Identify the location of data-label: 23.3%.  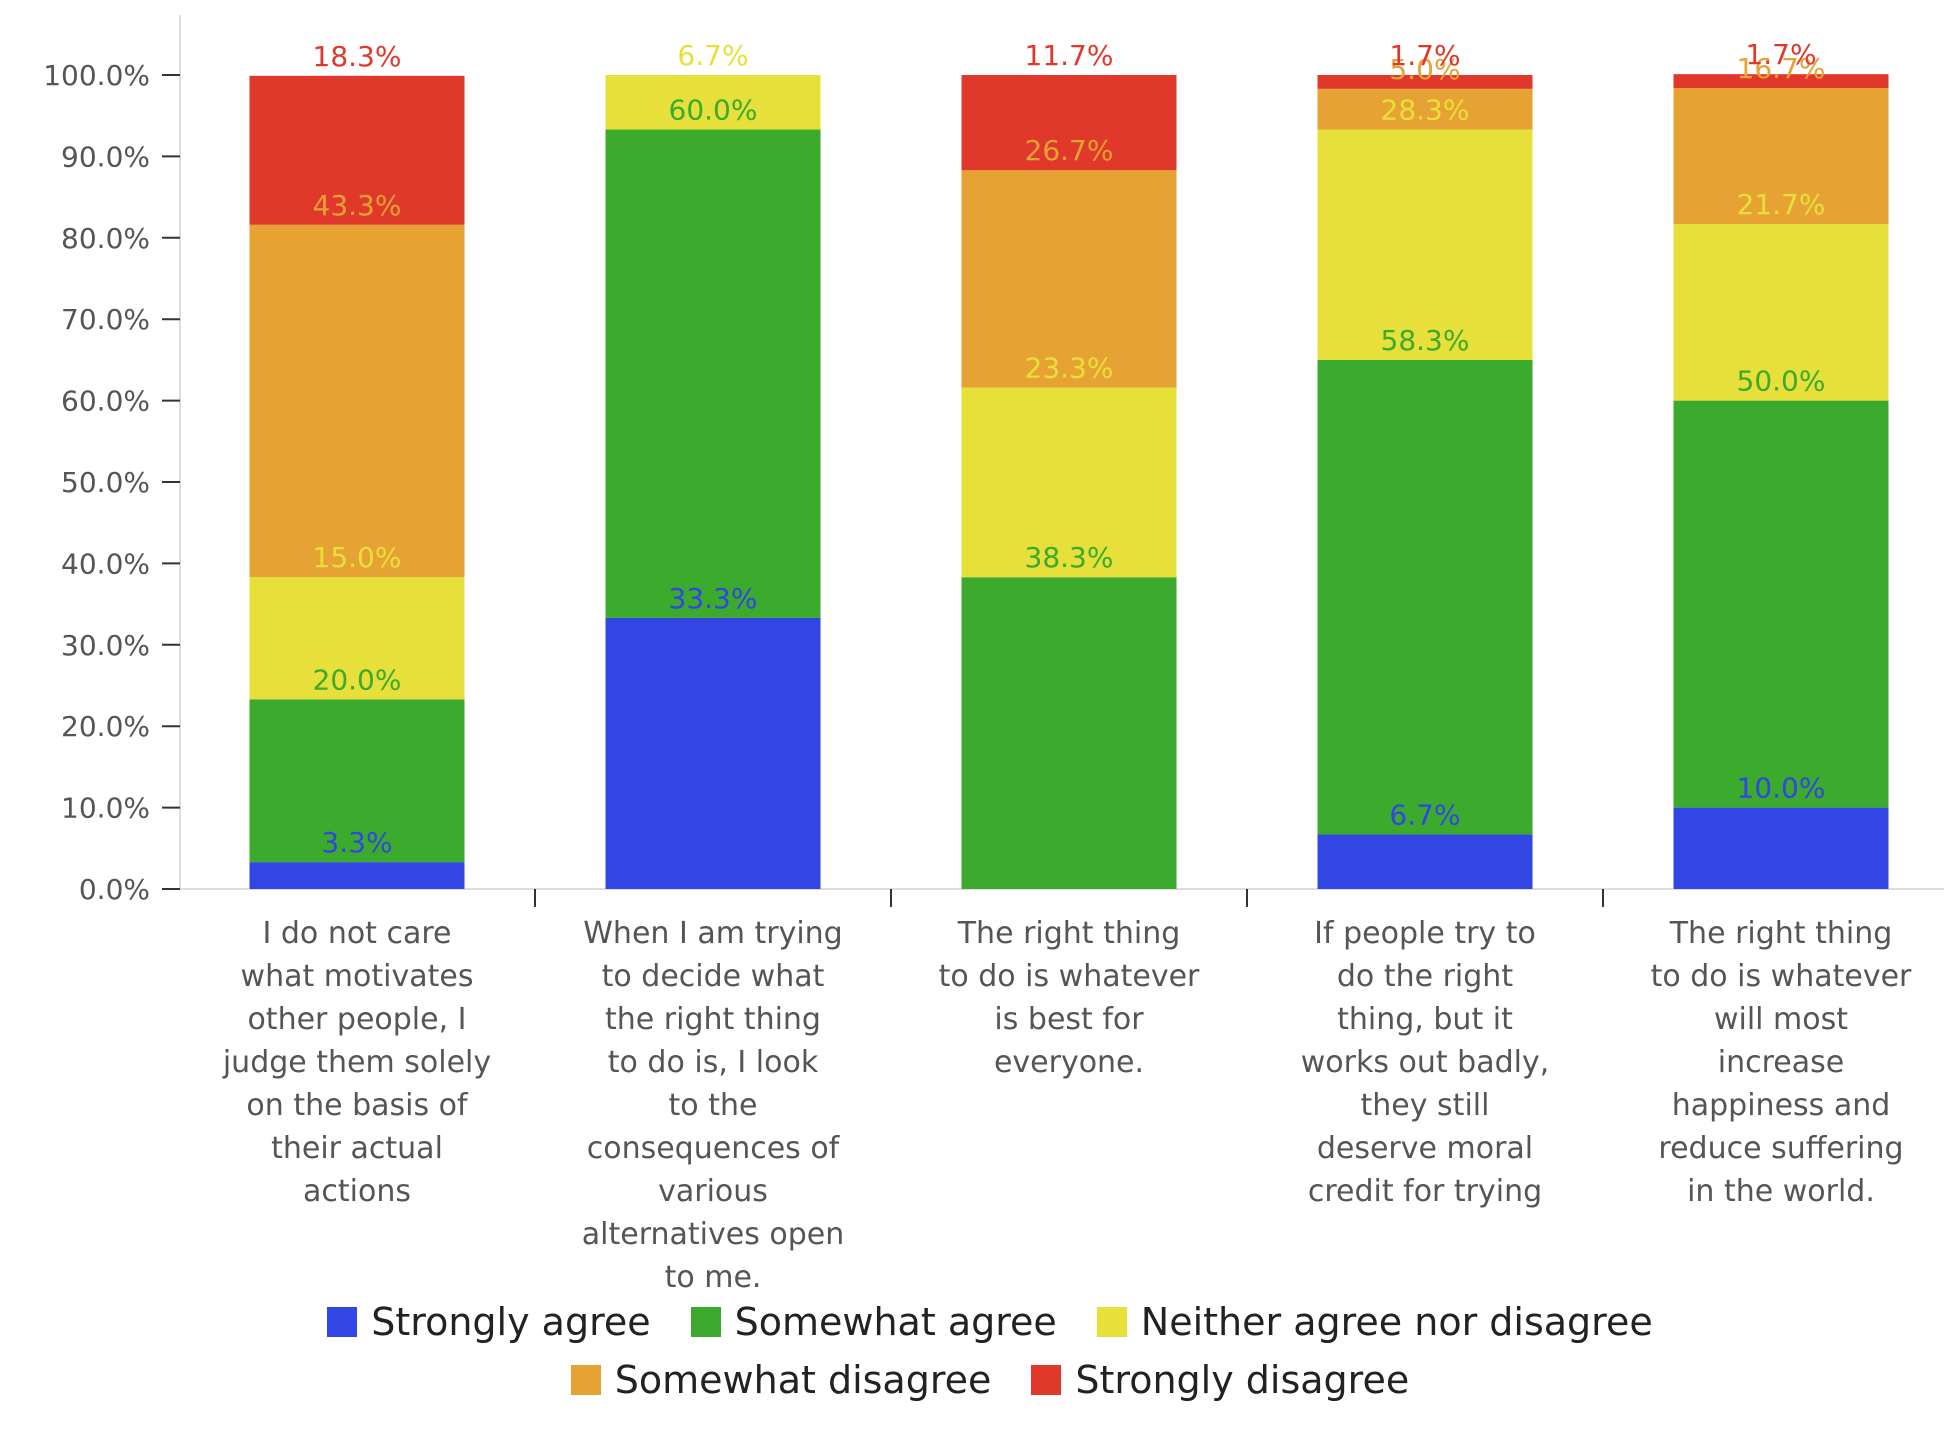
(1069, 368).